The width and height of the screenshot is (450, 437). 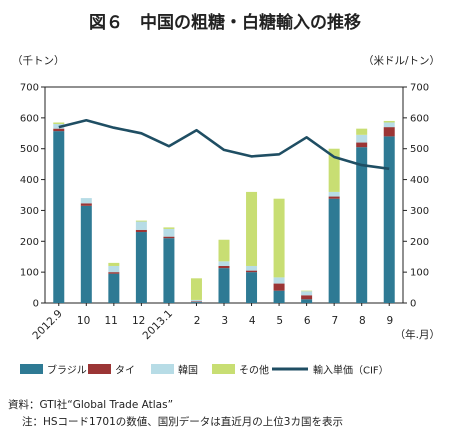 I want to click on left-tick-label: 400, so click(x=29, y=180).